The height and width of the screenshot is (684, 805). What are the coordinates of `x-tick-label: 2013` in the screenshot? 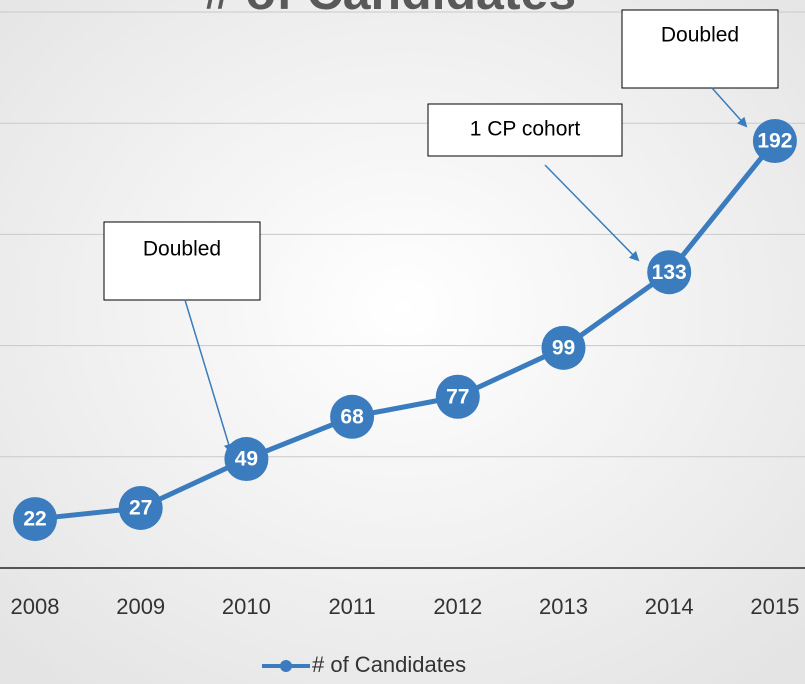 It's located at (563, 606).